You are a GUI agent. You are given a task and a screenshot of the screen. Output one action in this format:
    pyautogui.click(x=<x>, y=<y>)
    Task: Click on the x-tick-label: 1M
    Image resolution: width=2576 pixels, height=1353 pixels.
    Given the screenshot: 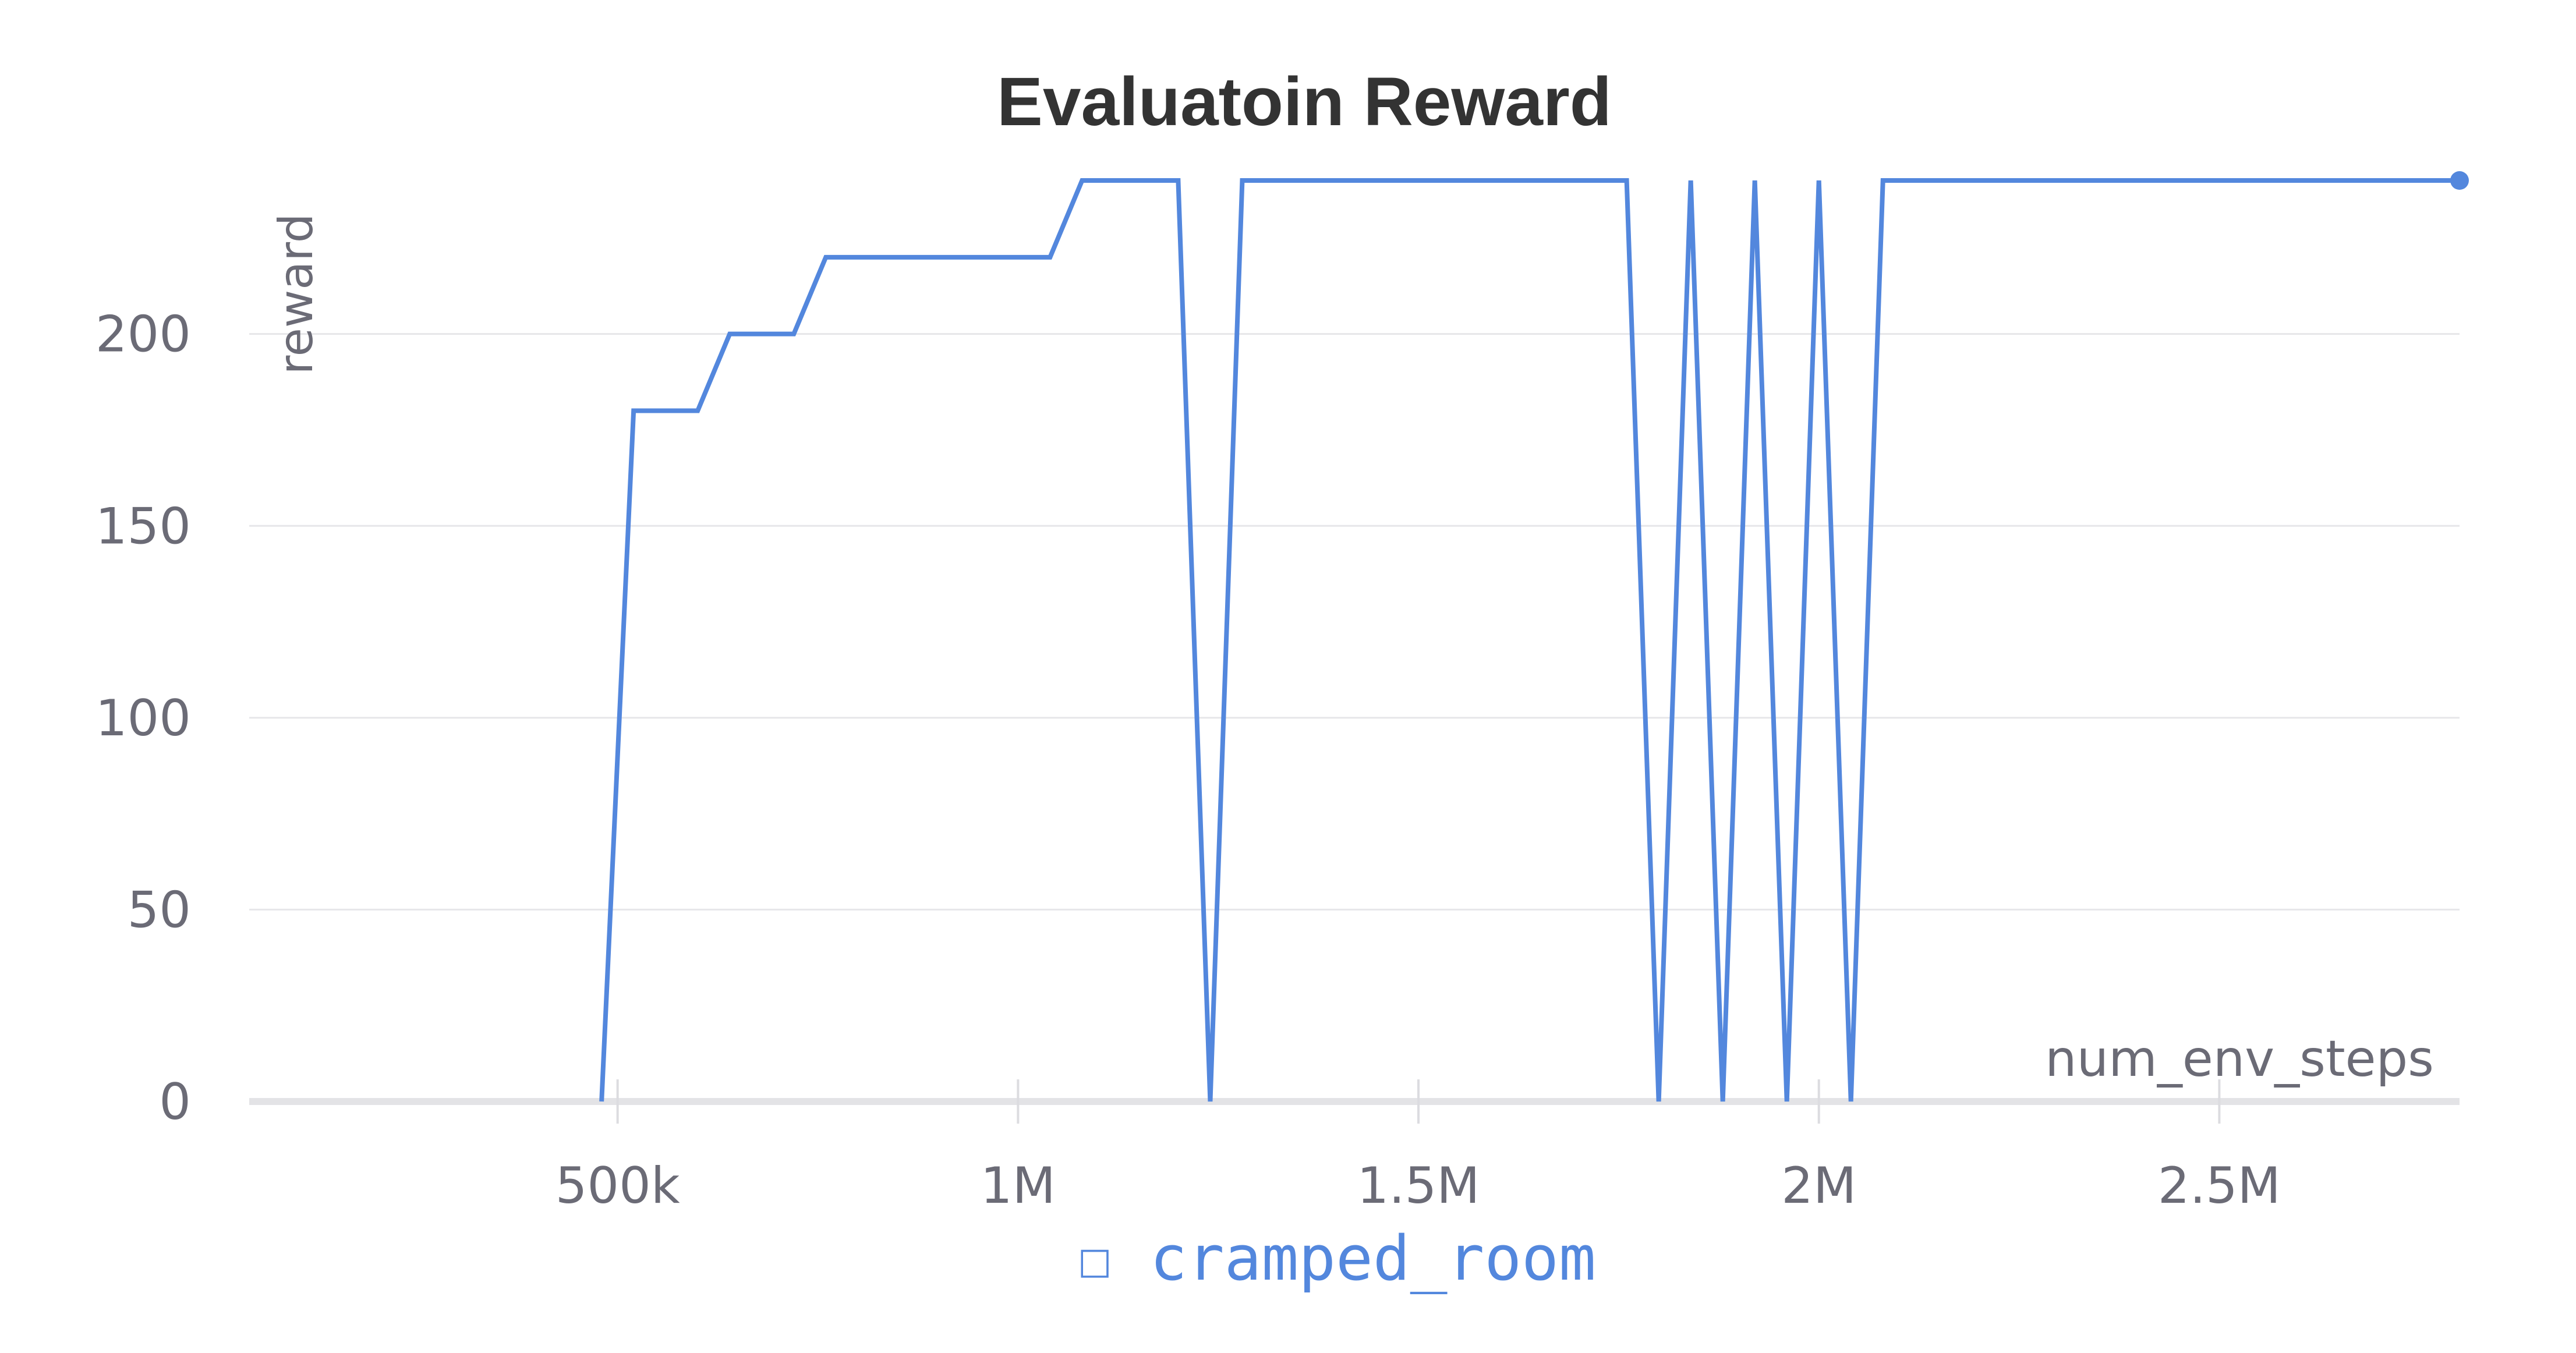 What is the action you would take?
    pyautogui.click(x=1019, y=1186)
    